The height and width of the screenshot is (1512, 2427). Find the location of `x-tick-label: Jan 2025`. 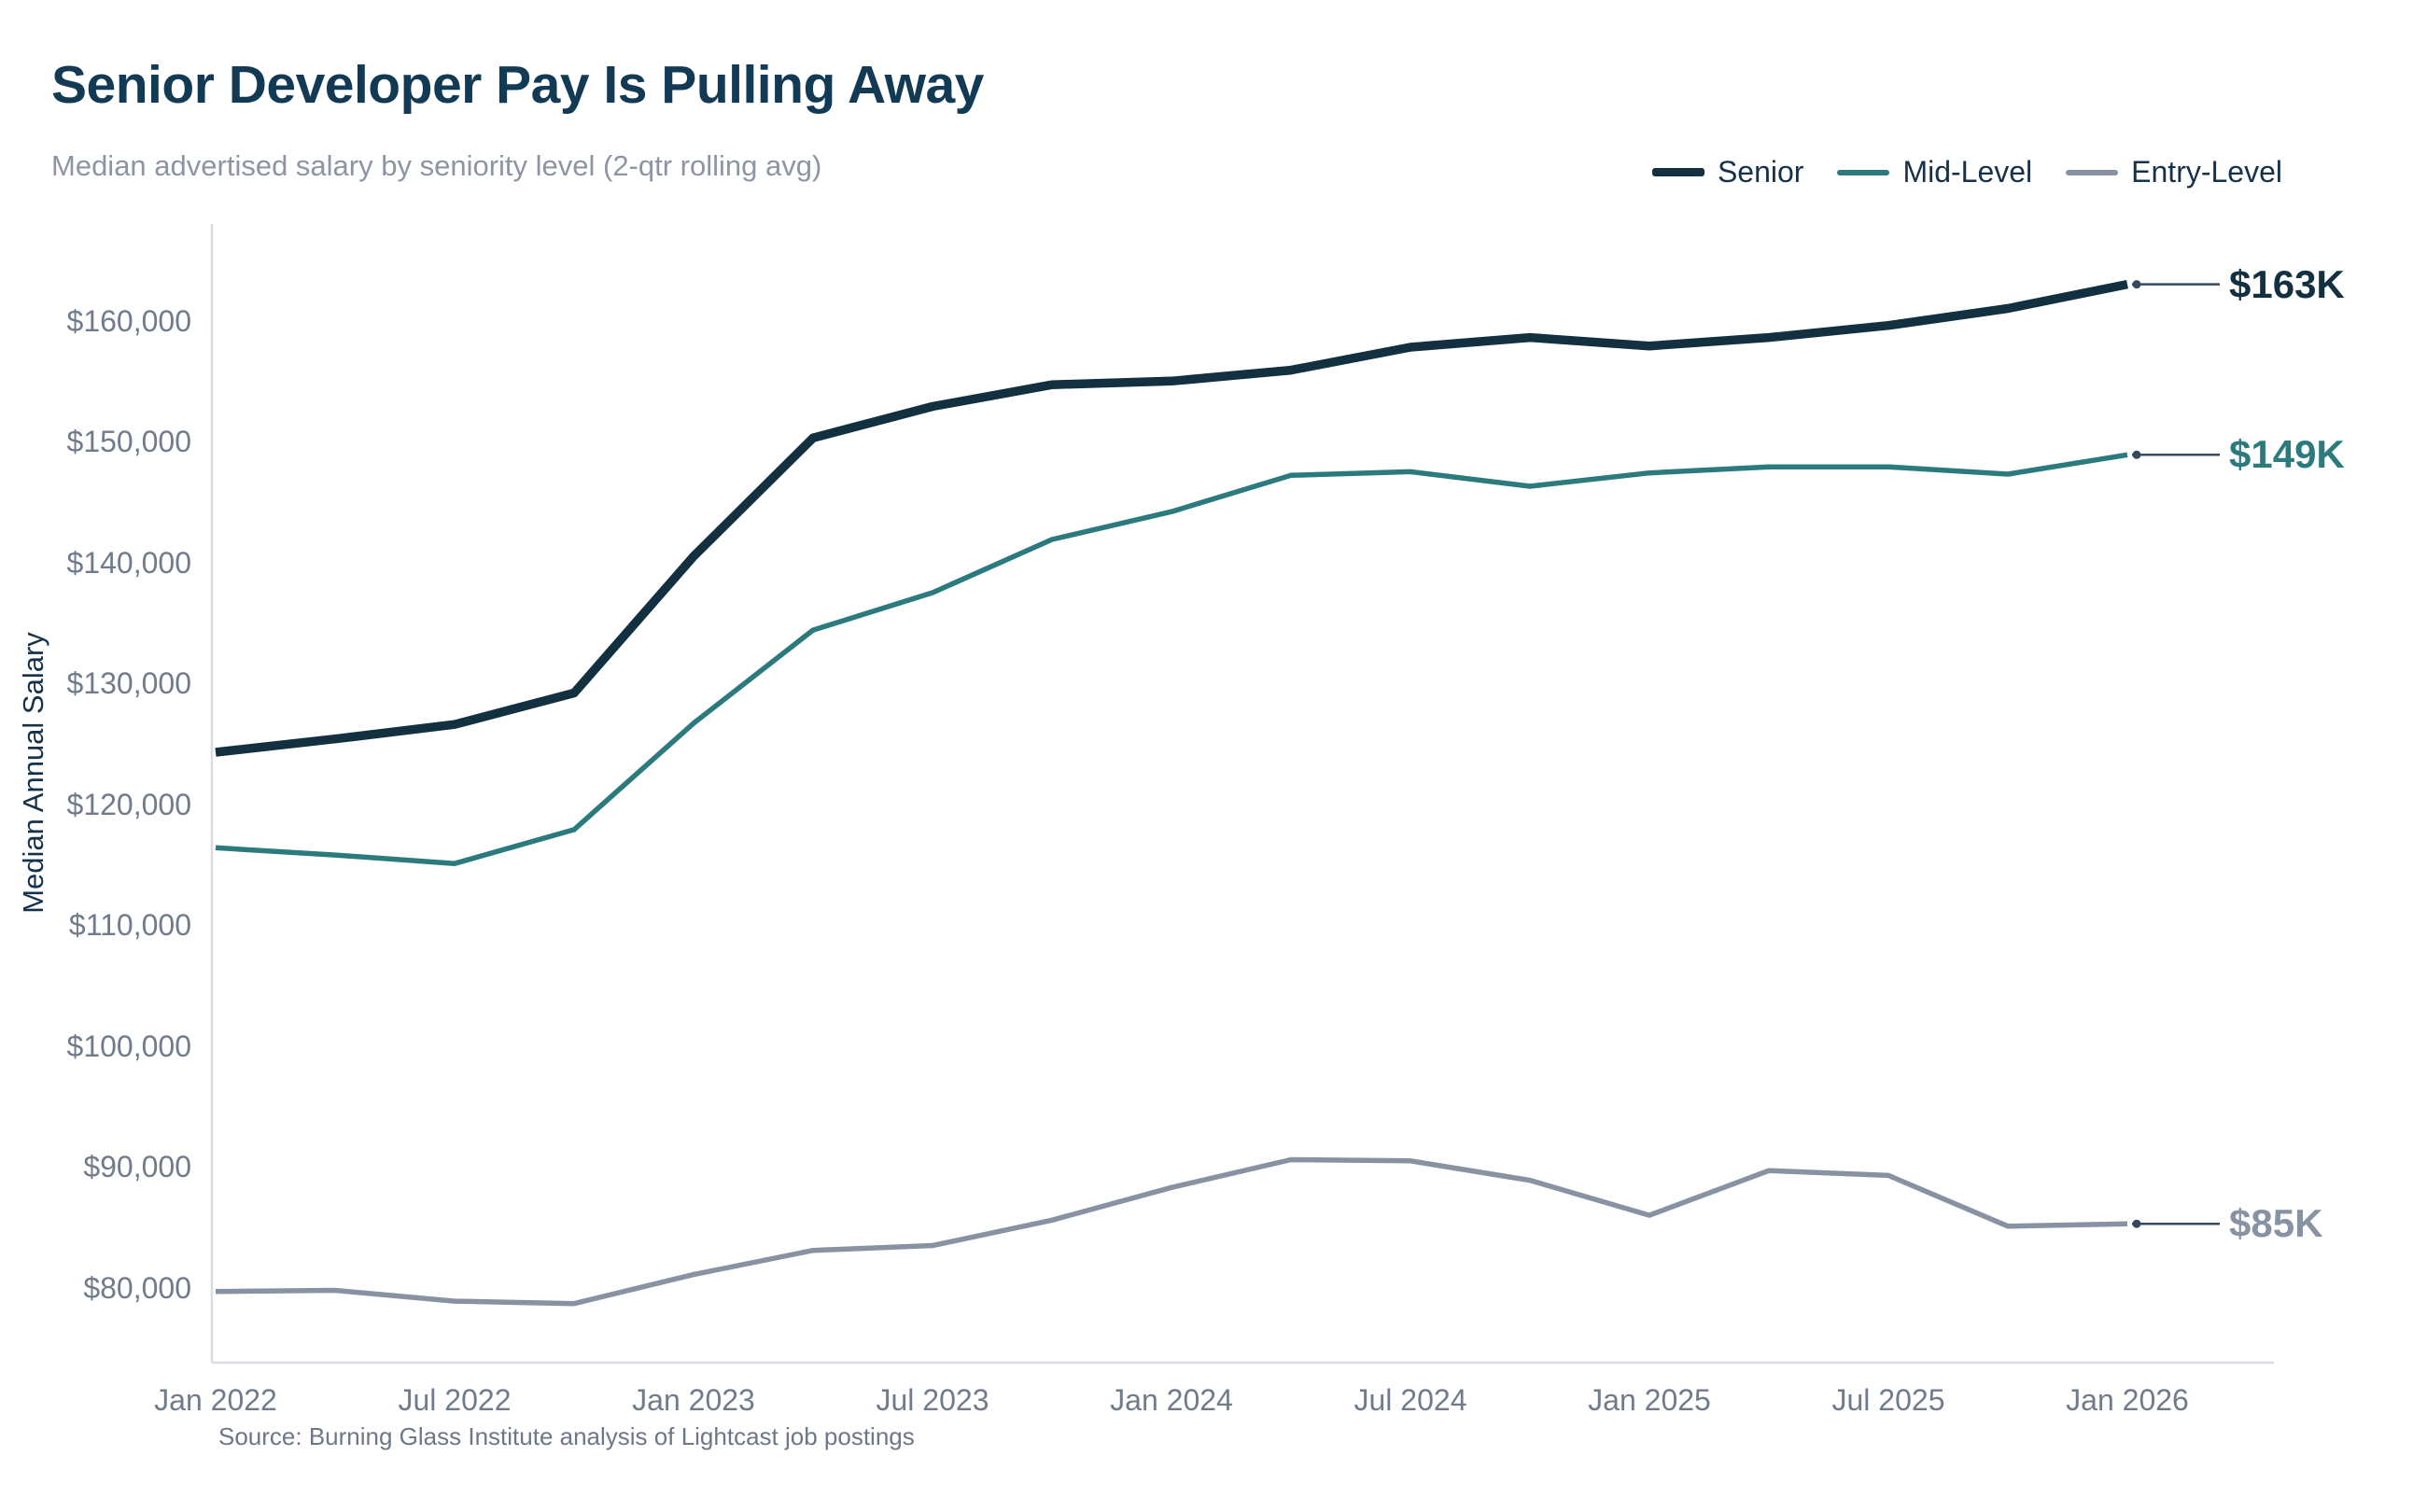

x-tick-label: Jan 2025 is located at coordinates (1649, 1400).